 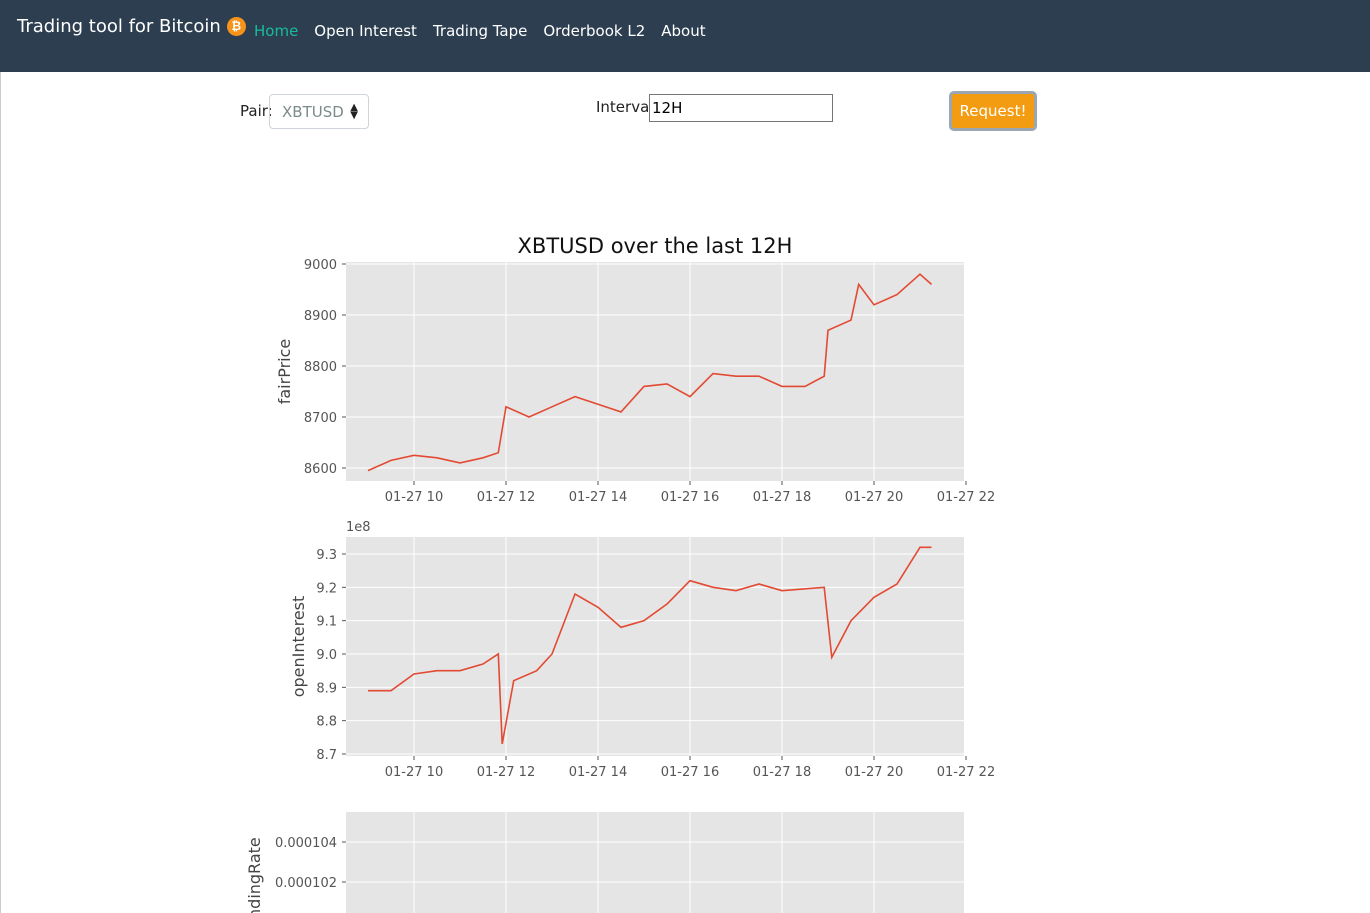 What do you see at coordinates (655, 246) in the screenshot?
I see `chart-title: XBTUSD over the last 12H` at bounding box center [655, 246].